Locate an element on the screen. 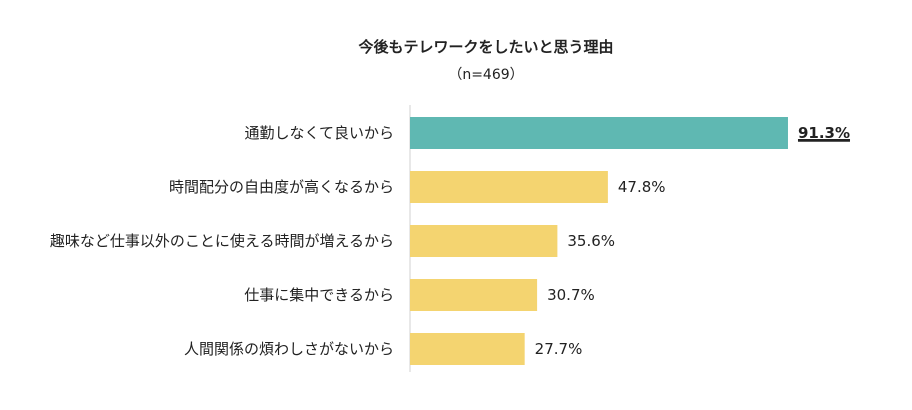 Image resolution: width=912 pixels, height=410 pixels. value-label: 35.6% is located at coordinates (591, 241).